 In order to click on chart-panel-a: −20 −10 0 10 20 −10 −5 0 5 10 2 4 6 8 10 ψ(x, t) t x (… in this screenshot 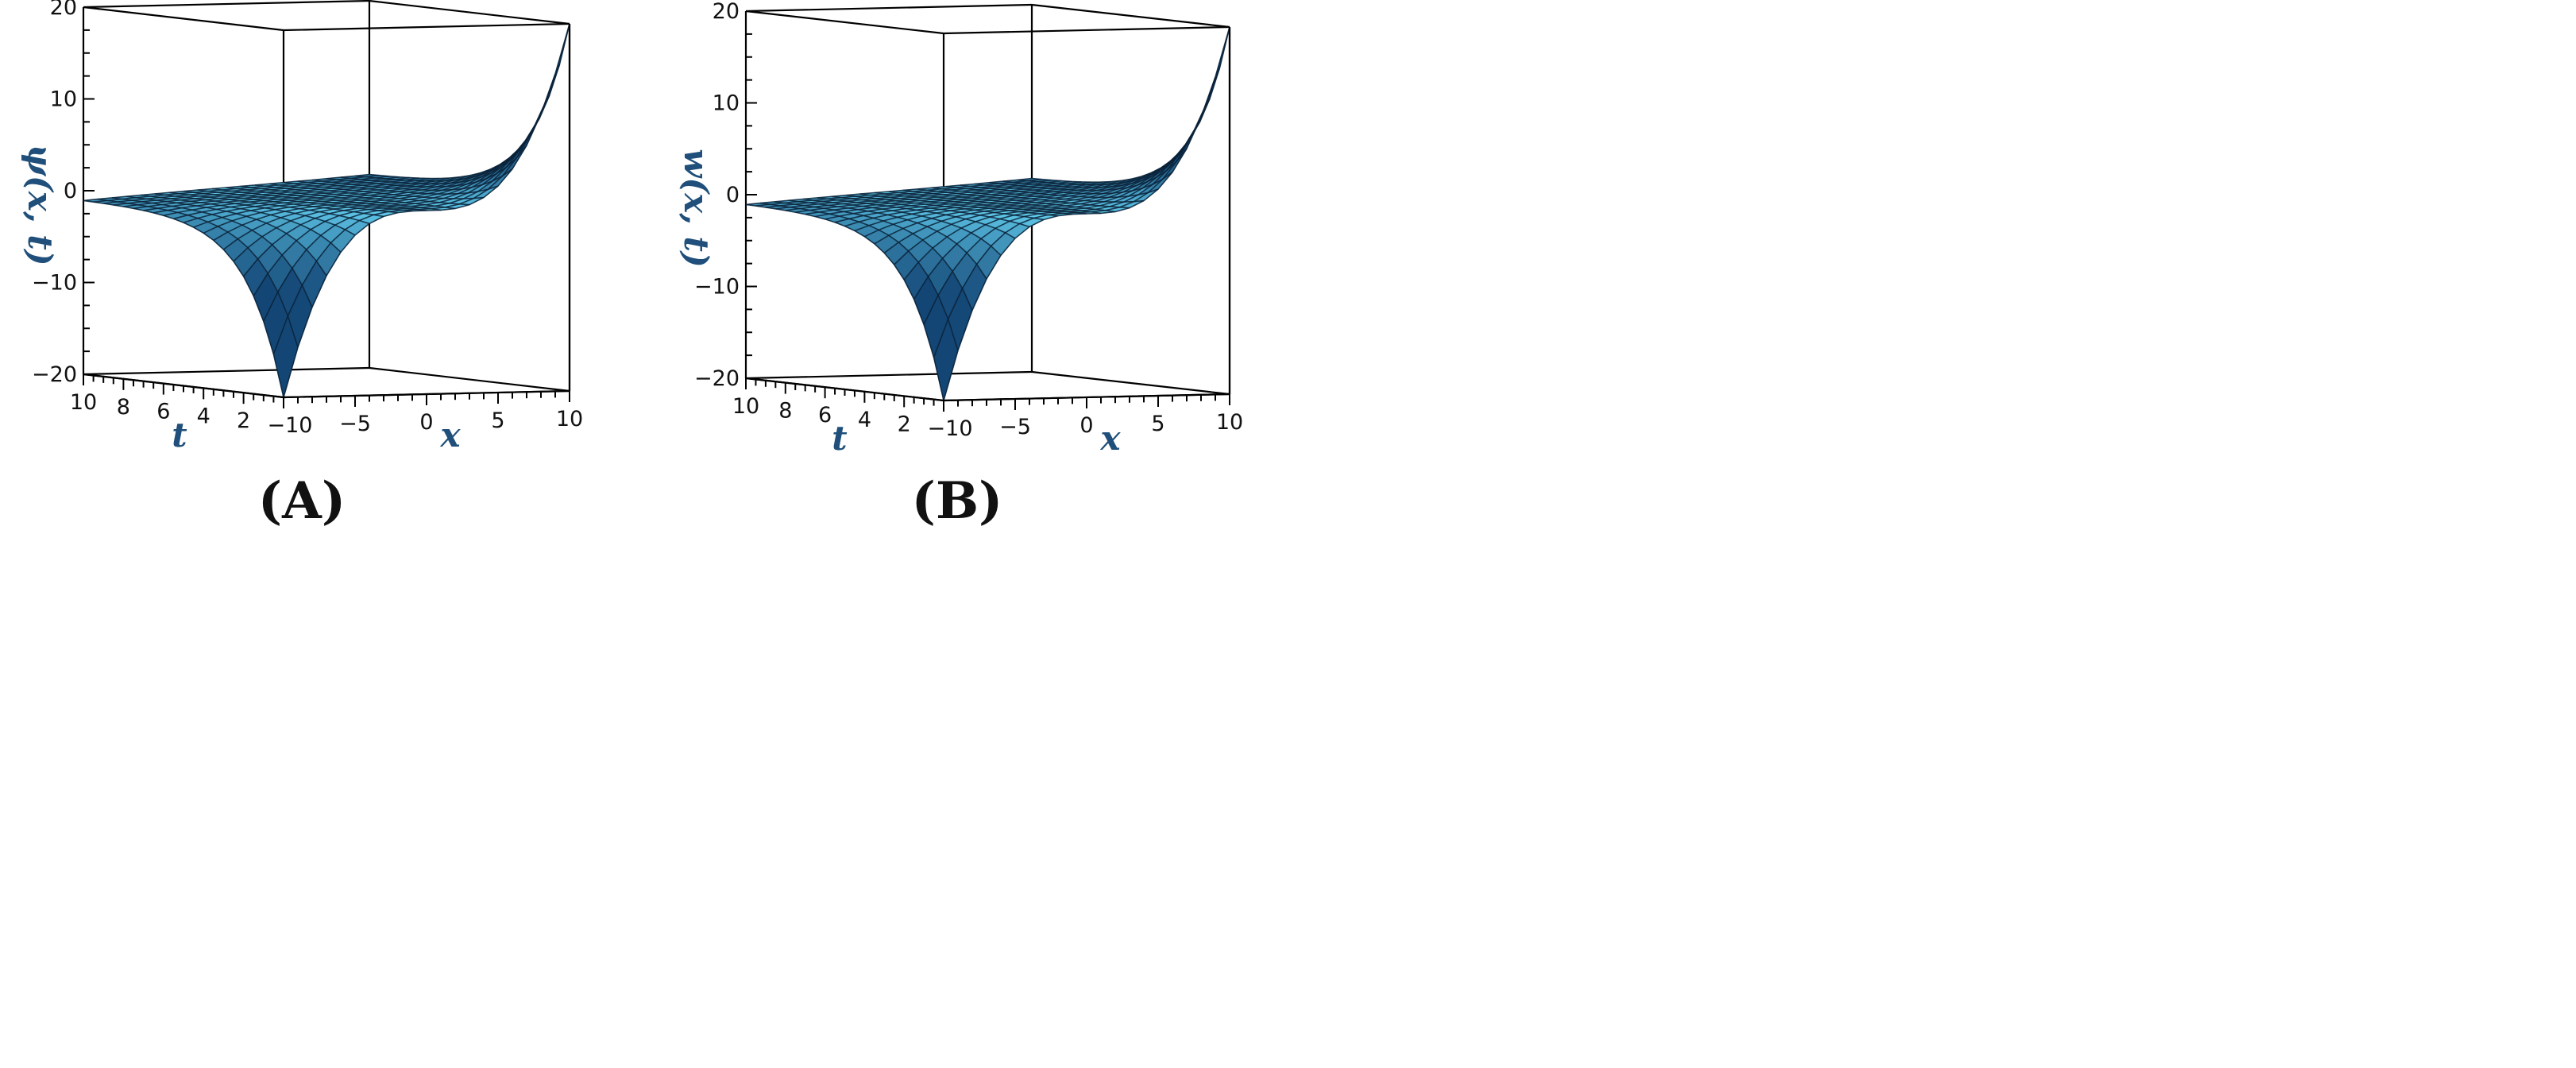, I will do `click(302, 265)`.